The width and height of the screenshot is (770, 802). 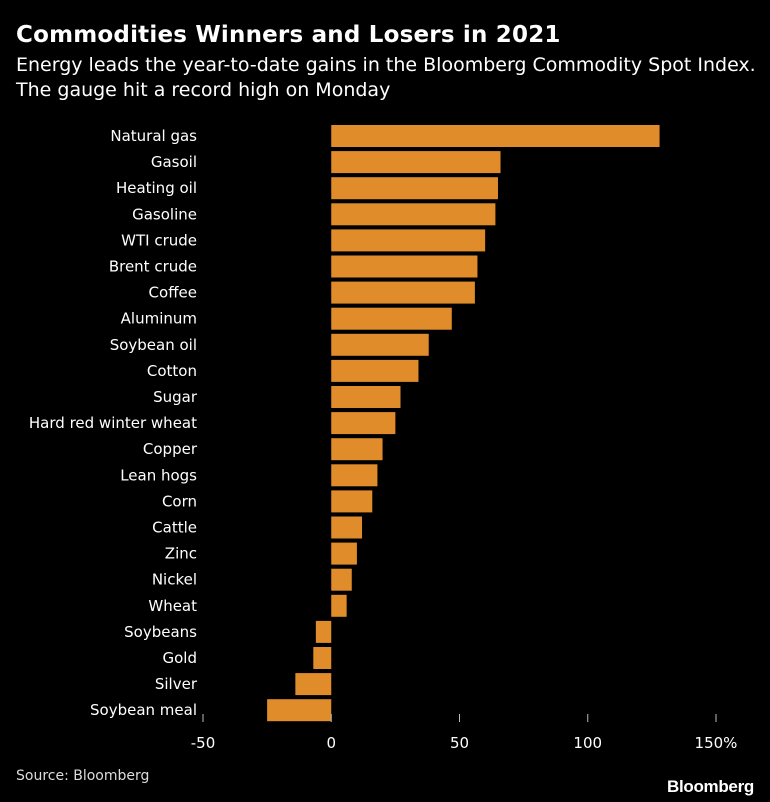 I want to click on category-label: Nickel, so click(x=174, y=580).